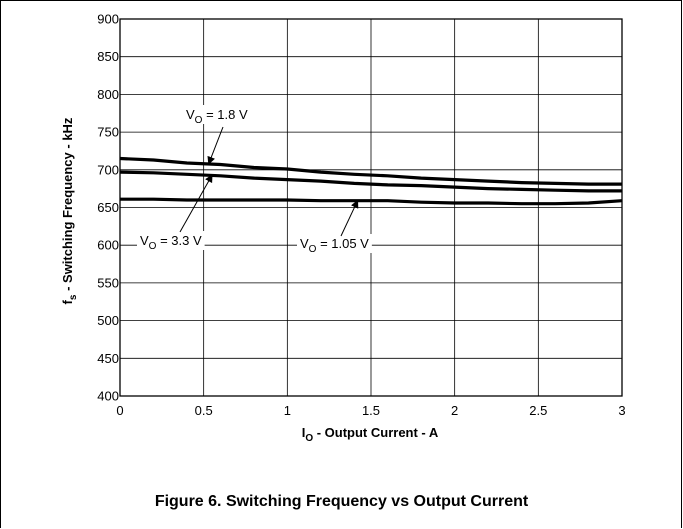  Describe the element at coordinates (538, 410) in the screenshot. I see `x-tick-label-2.5: 2.5` at that location.